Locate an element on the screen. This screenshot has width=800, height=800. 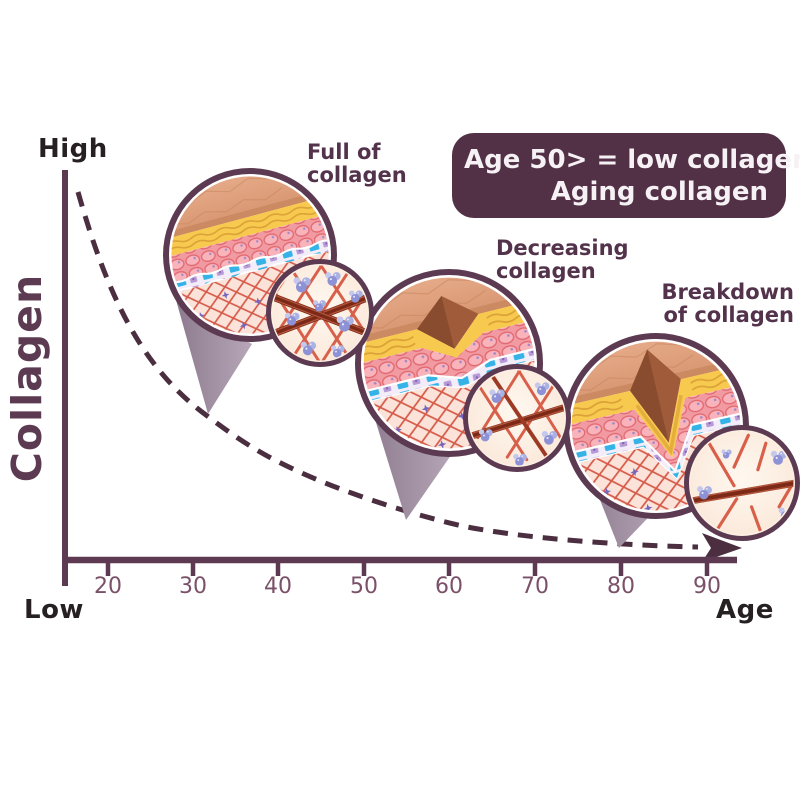
y-axis-title: Collagen is located at coordinates (27, 378).